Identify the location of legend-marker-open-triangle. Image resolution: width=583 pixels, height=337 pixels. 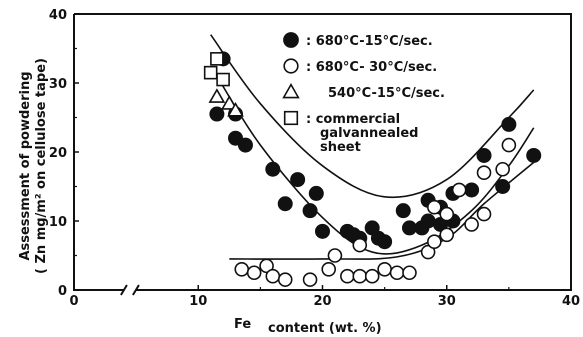
(291, 91).